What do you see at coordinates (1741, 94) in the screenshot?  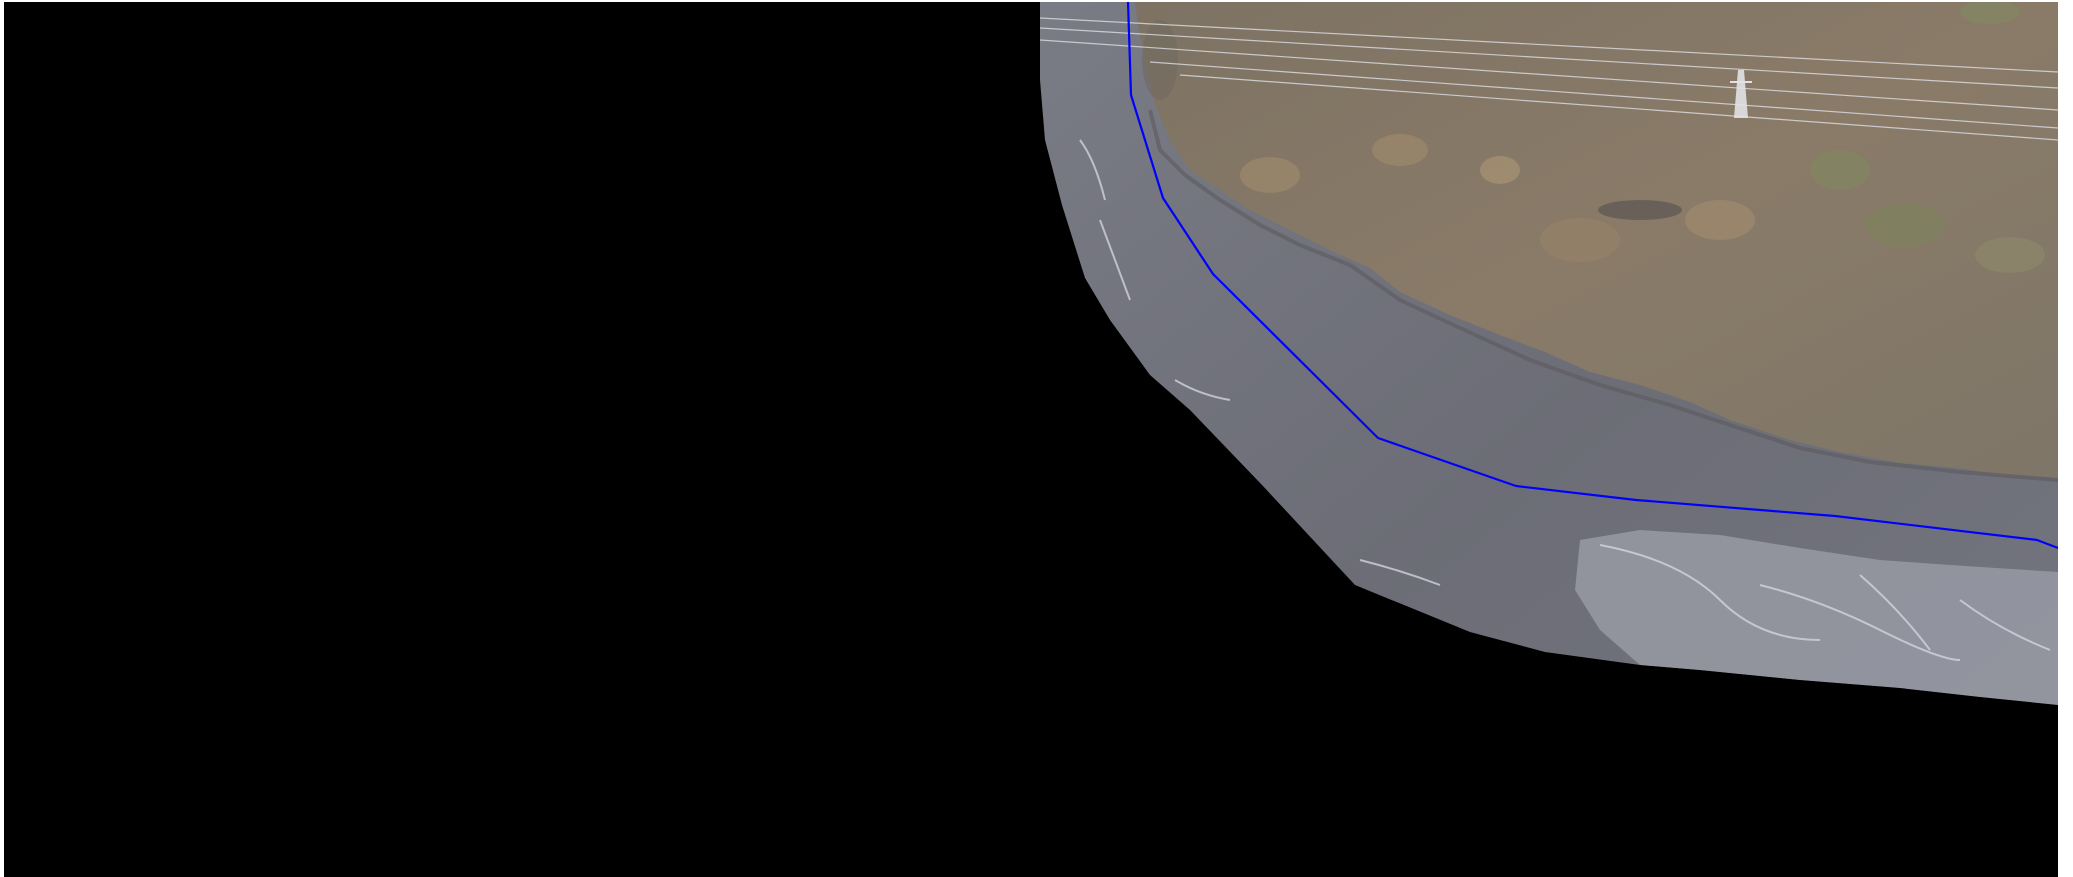 I see `power-pylon-icon` at bounding box center [1741, 94].